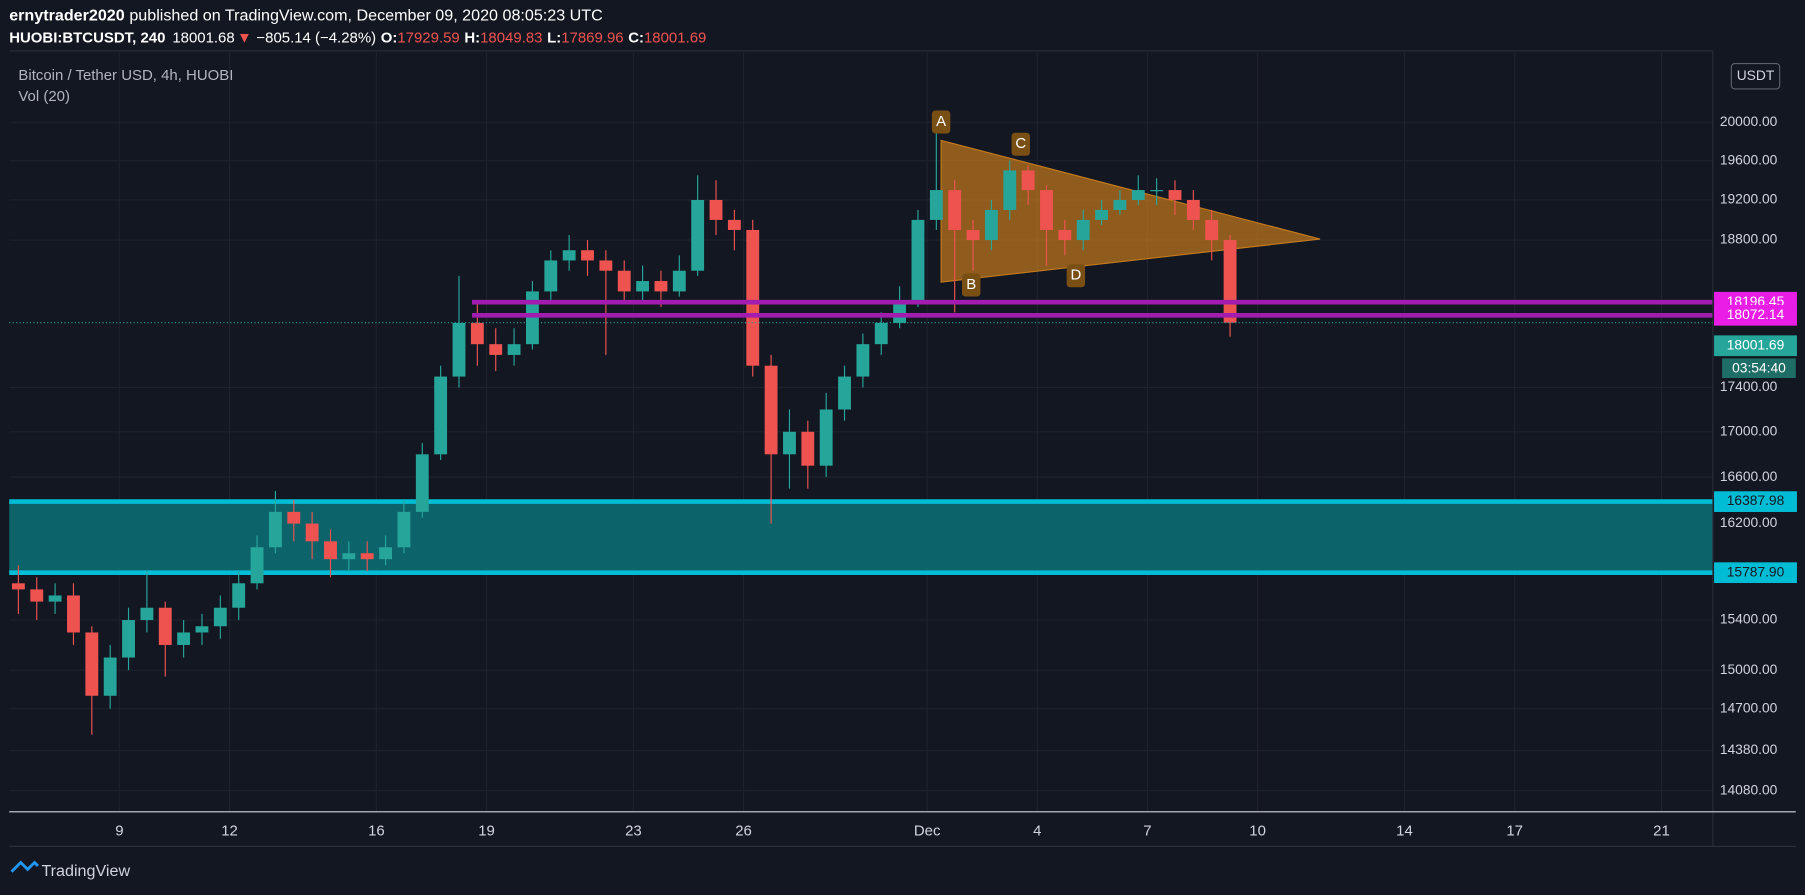 The width and height of the screenshot is (1805, 895). Describe the element at coordinates (472, 37) in the screenshot. I see `high-label: H:` at that location.